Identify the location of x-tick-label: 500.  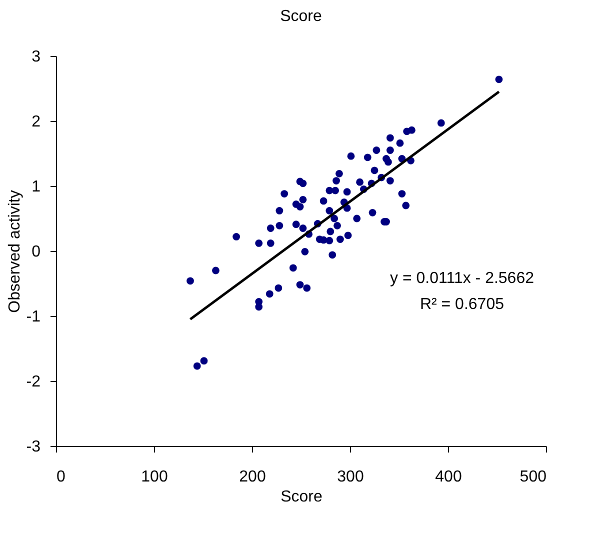
(533, 477).